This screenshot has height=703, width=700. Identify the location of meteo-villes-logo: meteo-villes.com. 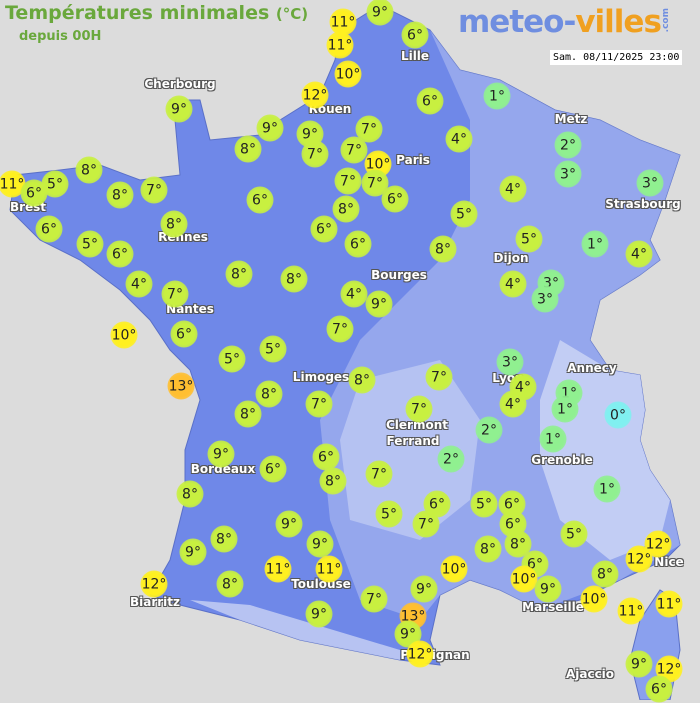
(564, 22).